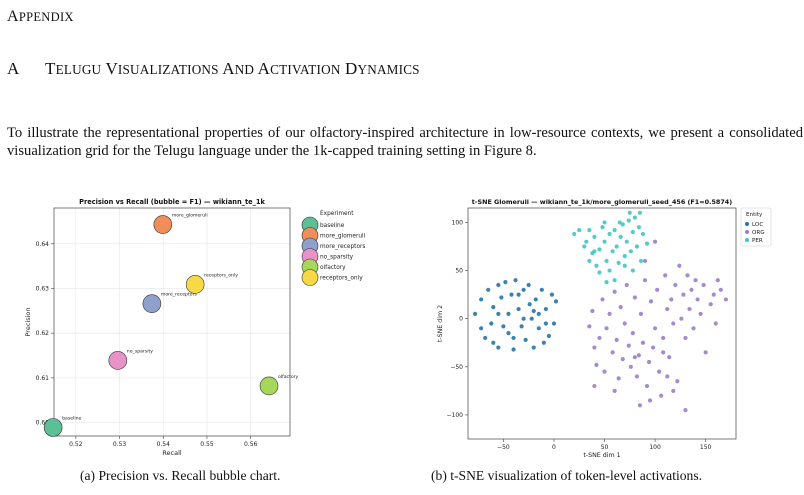 This screenshot has height=495, width=804. What do you see at coordinates (503, 447) in the screenshot?
I see `x-tick-label: −50` at bounding box center [503, 447].